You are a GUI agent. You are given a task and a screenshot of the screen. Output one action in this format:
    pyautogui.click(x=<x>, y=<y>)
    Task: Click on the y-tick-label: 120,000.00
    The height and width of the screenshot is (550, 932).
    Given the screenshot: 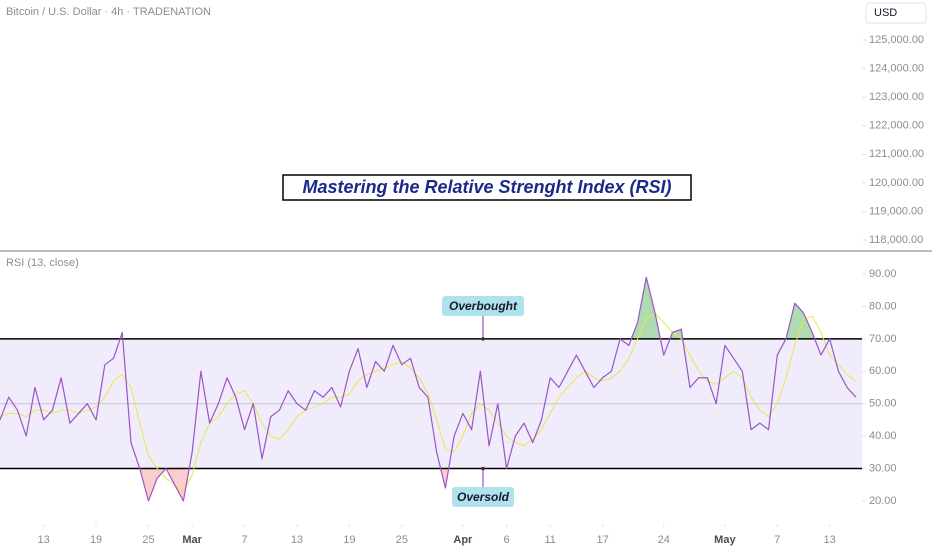 What is the action you would take?
    pyautogui.click(x=896, y=183)
    